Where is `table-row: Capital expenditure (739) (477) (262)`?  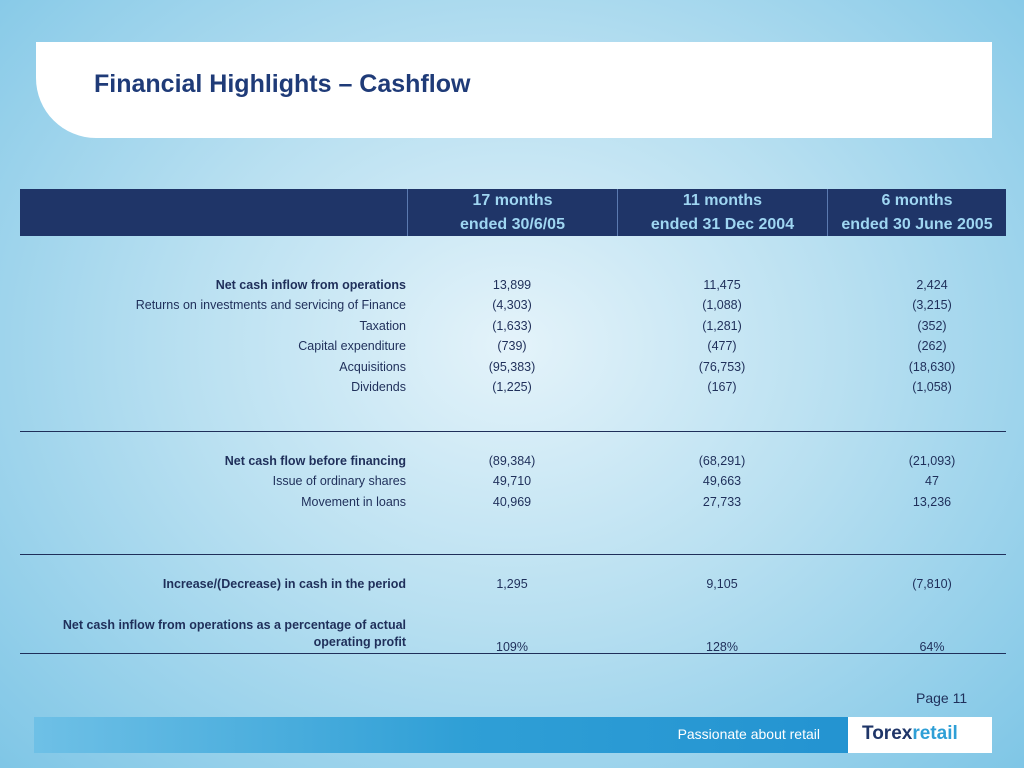
table-row: Capital expenditure (739) (477) (262) is located at coordinates (512, 349).